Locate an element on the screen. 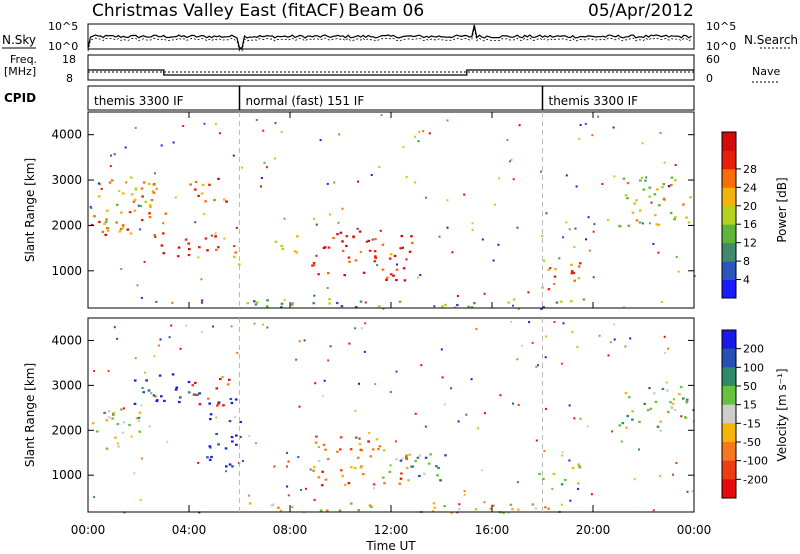  colorbar-tick-label: -100 is located at coordinates (755, 461).